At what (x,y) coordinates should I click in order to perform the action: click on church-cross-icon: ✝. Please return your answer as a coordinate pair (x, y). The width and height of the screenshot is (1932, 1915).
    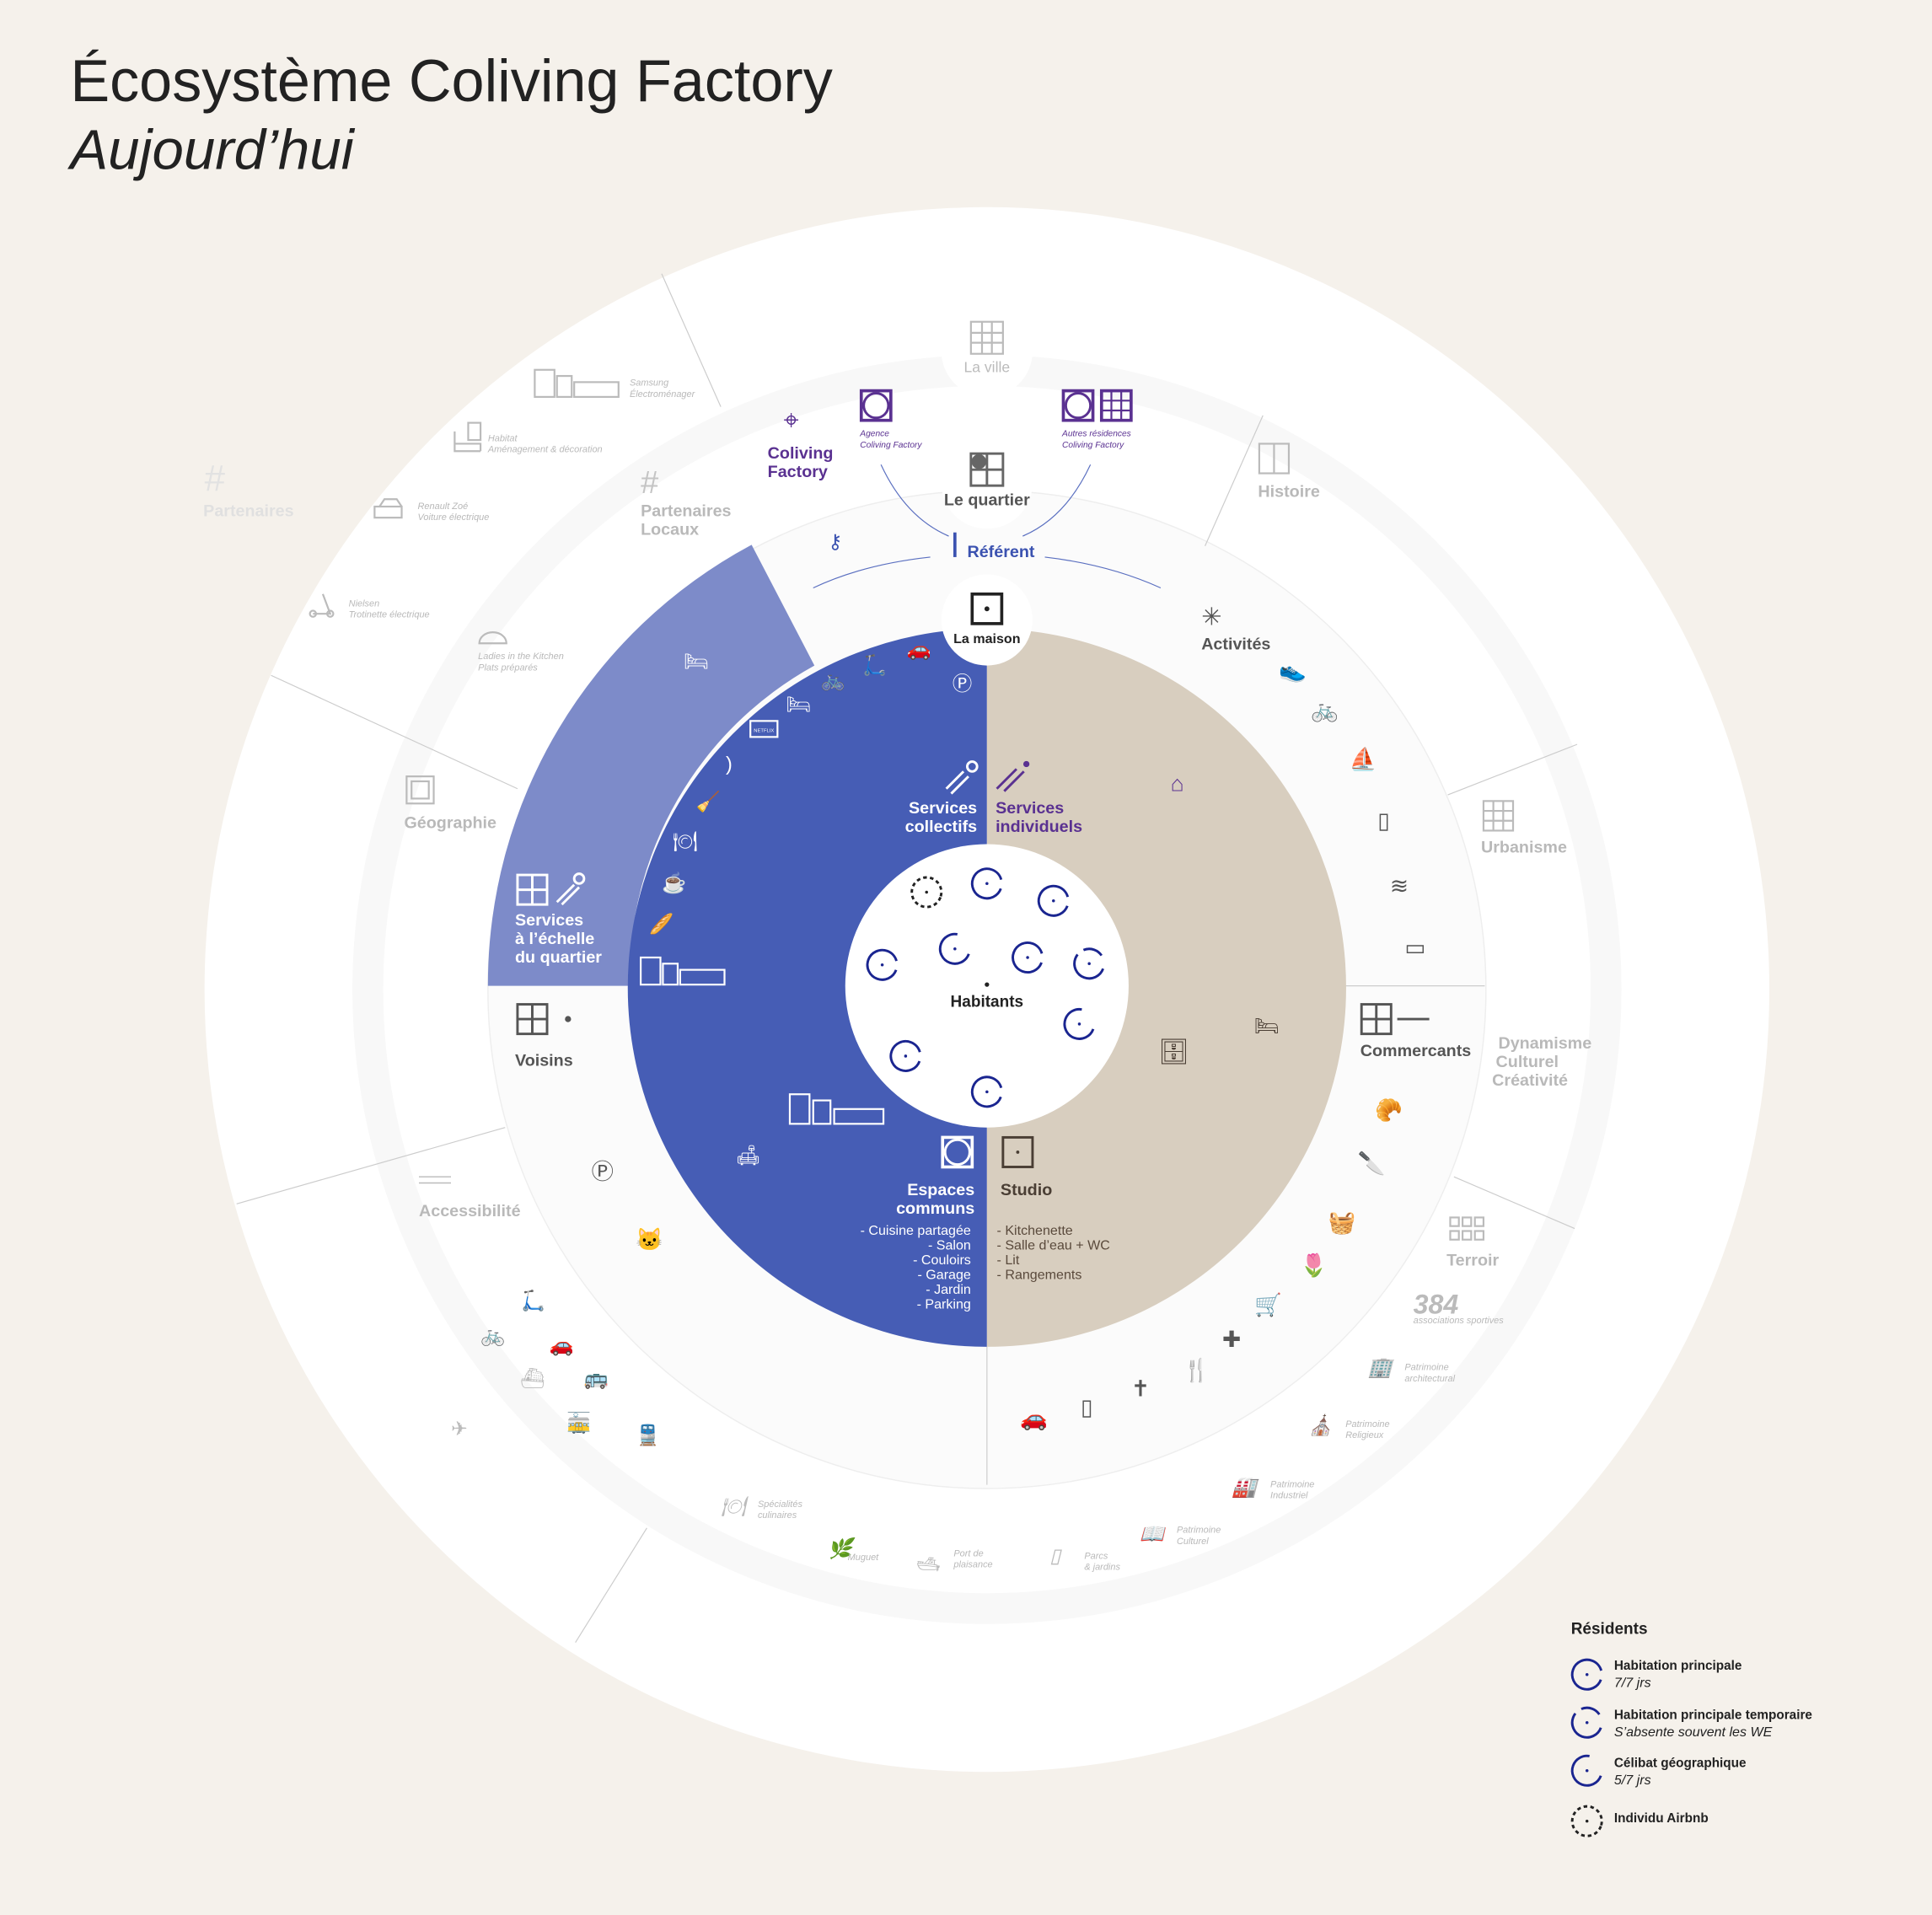
    Looking at the image, I should click on (1140, 1388).